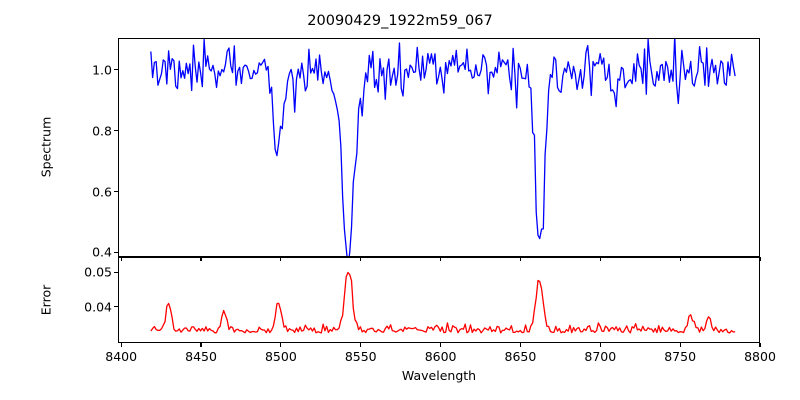 This screenshot has width=800, height=400. I want to click on y-tick-label-spectrum: 0.8, so click(102, 131).